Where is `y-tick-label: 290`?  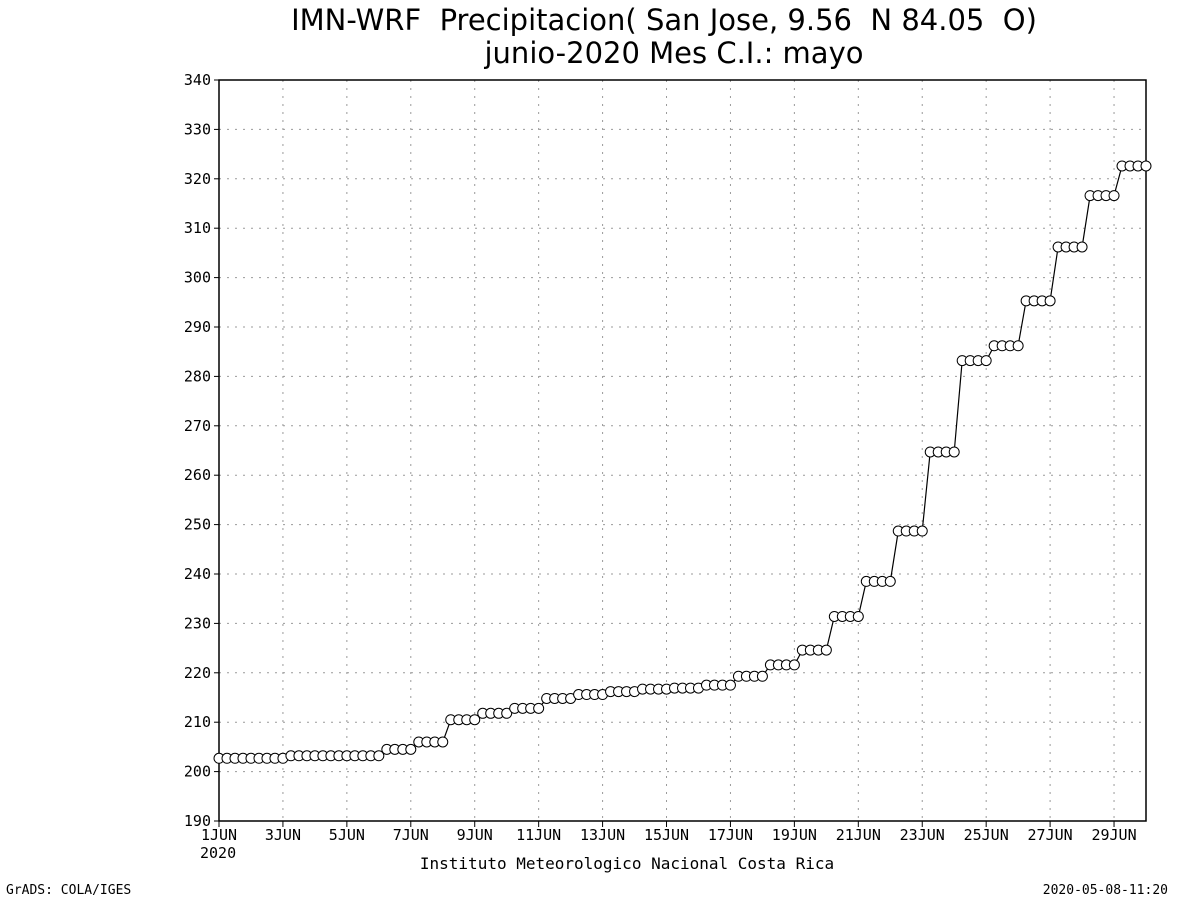 y-tick-label: 290 is located at coordinates (197, 327).